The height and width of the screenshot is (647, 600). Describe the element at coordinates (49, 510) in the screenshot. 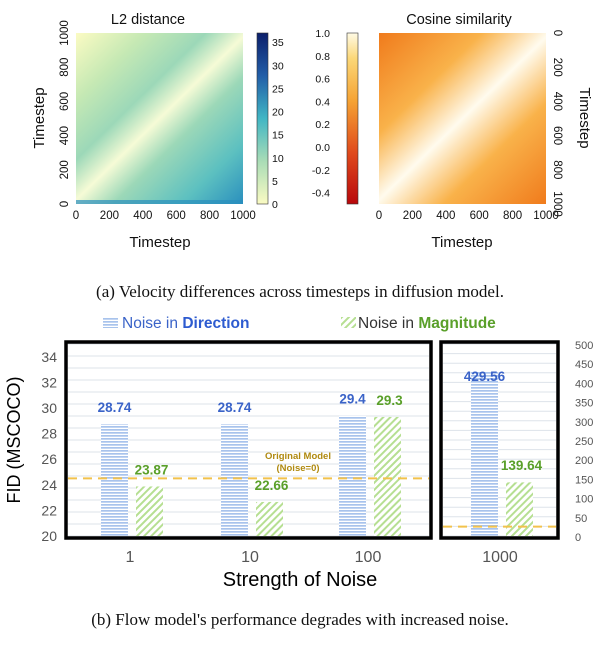

I see `y-tick-label: 22` at that location.